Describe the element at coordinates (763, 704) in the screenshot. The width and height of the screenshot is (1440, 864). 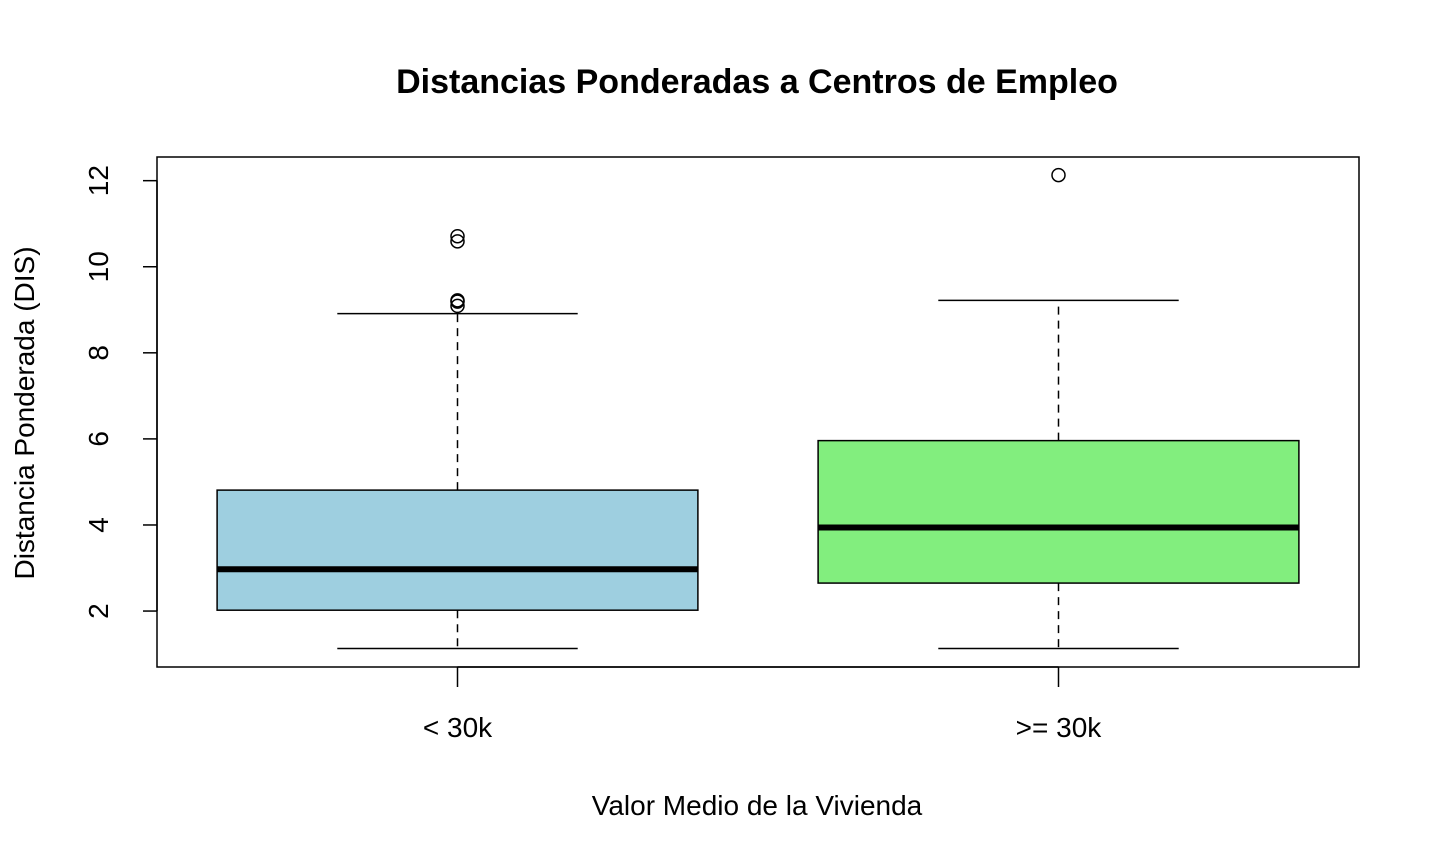
I see `x-axis: < 30k >= 30k` at that location.